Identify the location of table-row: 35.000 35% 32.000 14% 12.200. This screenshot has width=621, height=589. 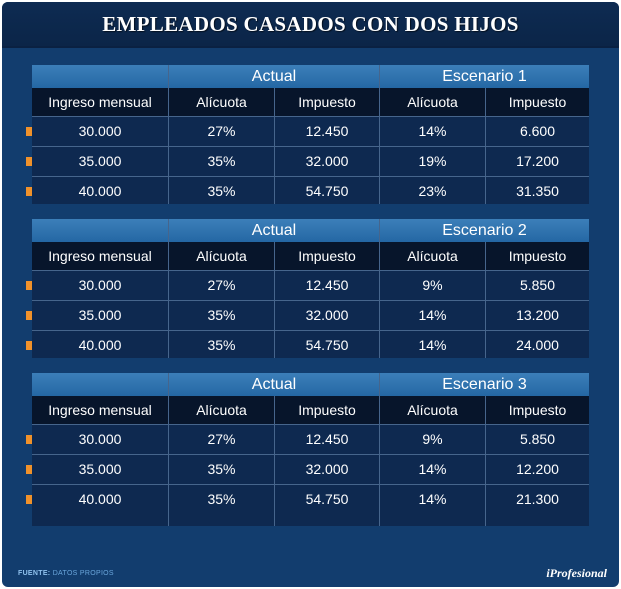
(310, 469).